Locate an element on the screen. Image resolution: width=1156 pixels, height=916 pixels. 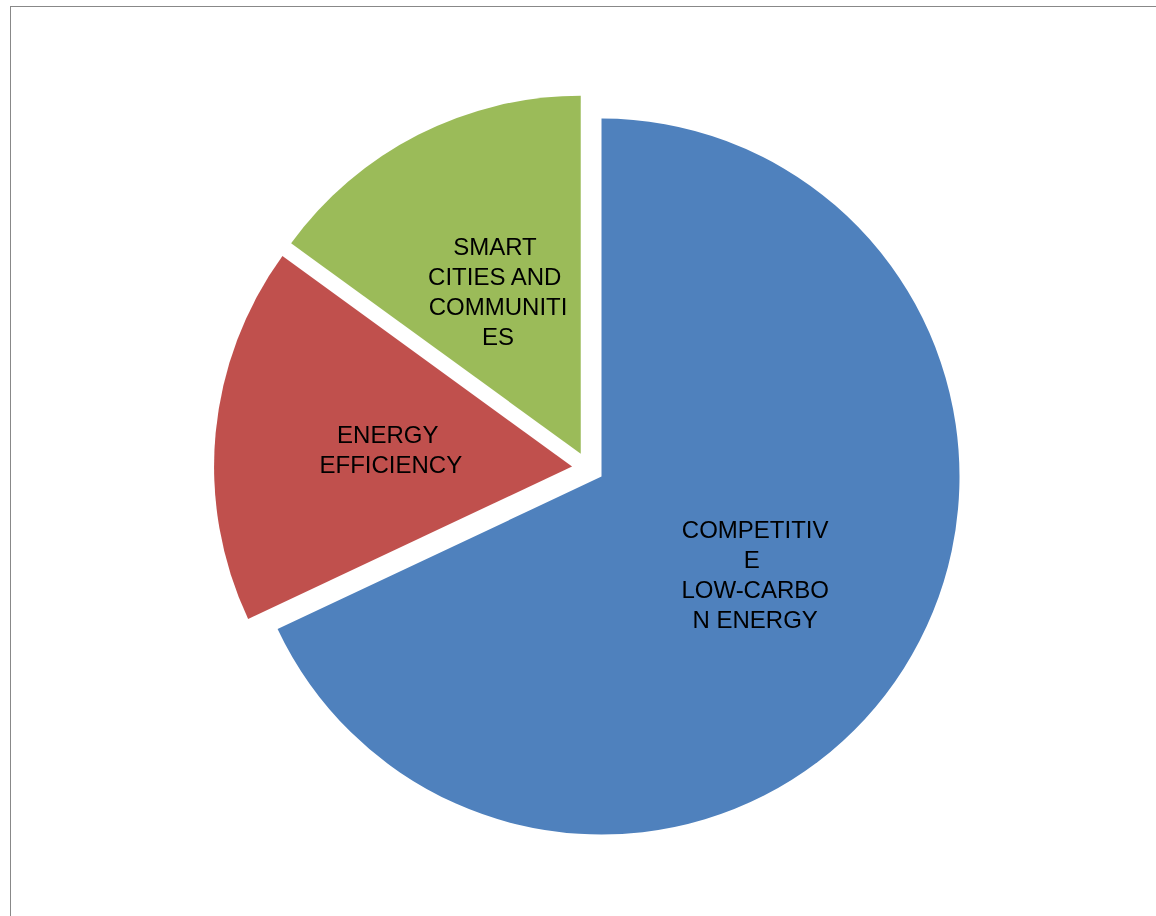
slice-label: COMPETITIVE LOW-CARBON ENERGY is located at coordinates (755, 574).